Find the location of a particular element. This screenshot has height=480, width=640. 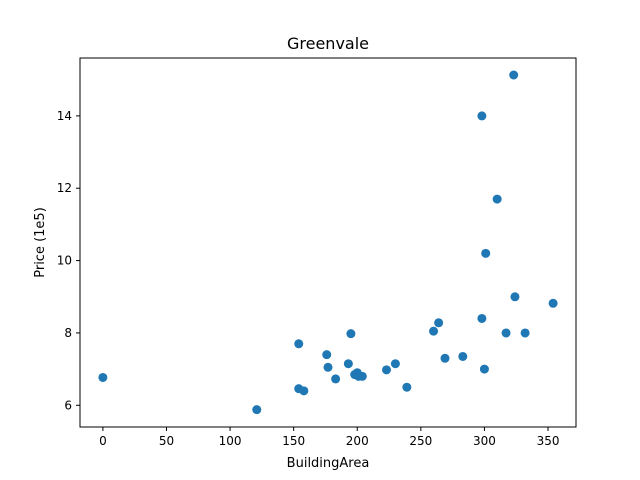

x-tick-label: 150 is located at coordinates (293, 441).